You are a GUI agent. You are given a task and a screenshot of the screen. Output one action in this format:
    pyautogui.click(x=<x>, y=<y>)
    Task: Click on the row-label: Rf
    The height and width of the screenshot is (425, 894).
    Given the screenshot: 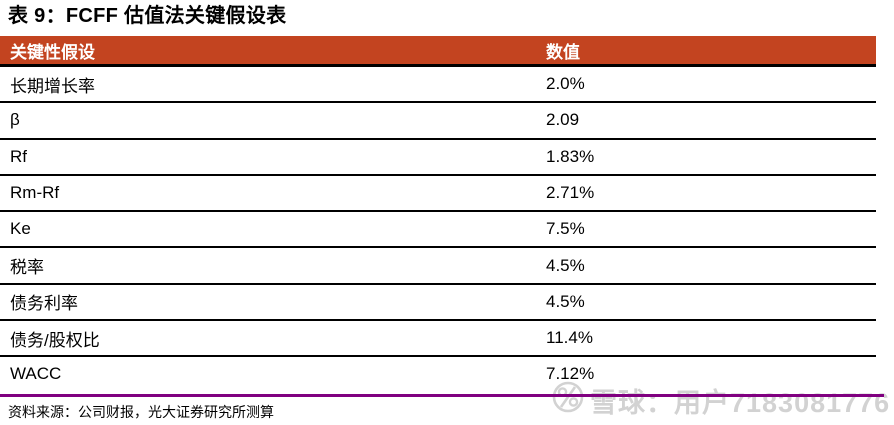 What is the action you would take?
    pyautogui.click(x=18, y=156)
    